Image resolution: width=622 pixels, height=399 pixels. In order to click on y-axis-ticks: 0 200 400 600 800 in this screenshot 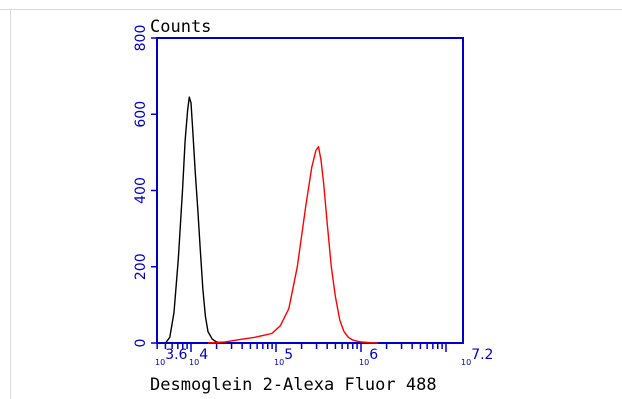, I will do `click(145, 186)`.